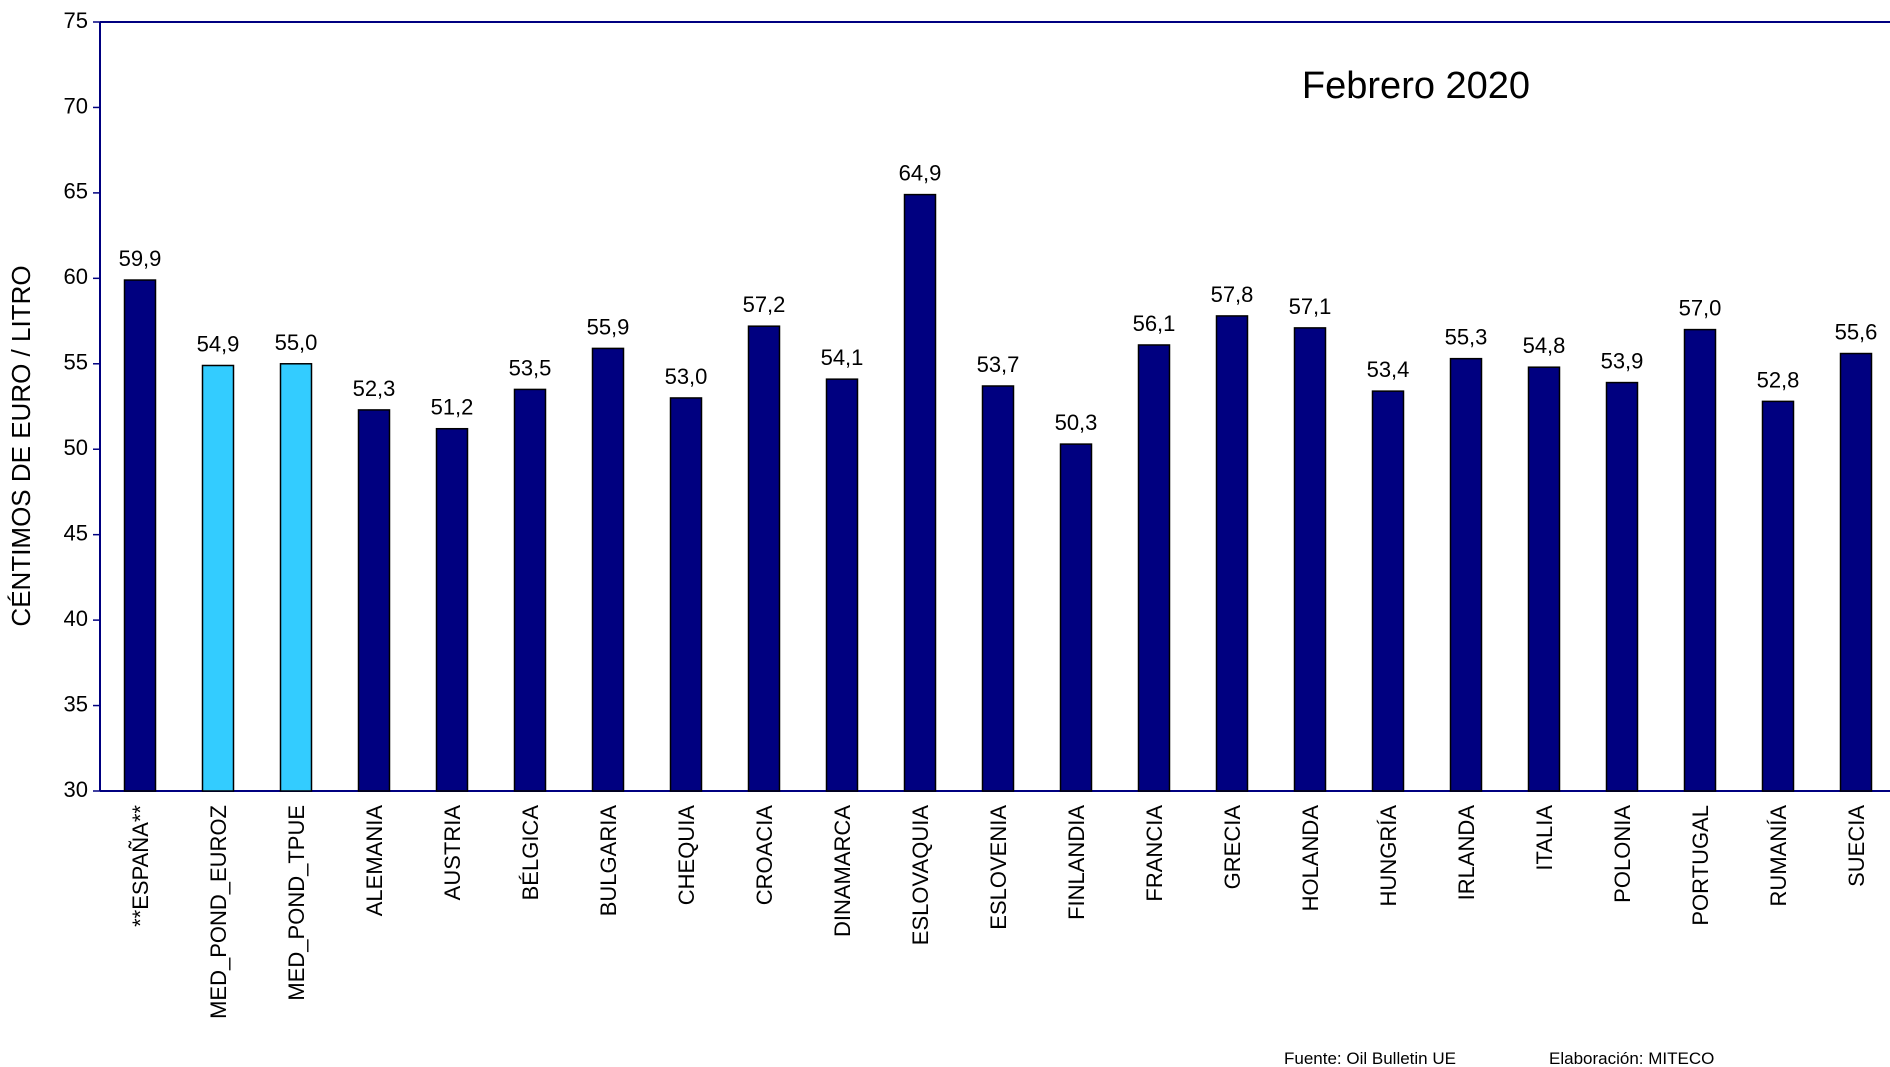 This screenshot has height=1067, width=1890. I want to click on x-tick-label: MED_POND_EUROZ, so click(218, 912).